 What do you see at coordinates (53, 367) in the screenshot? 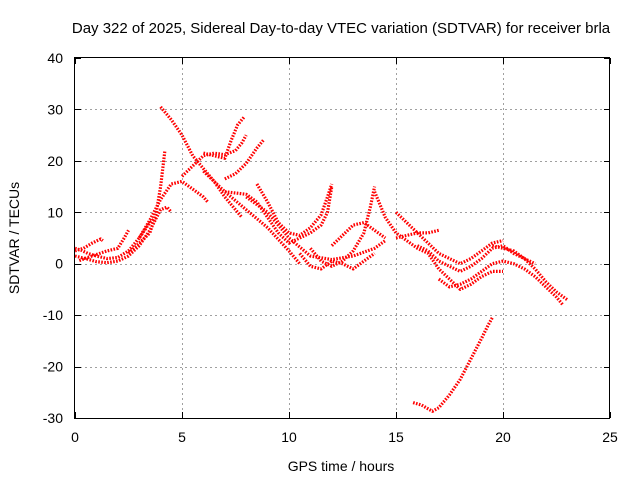
I see `y-tick-label: -20` at bounding box center [53, 367].